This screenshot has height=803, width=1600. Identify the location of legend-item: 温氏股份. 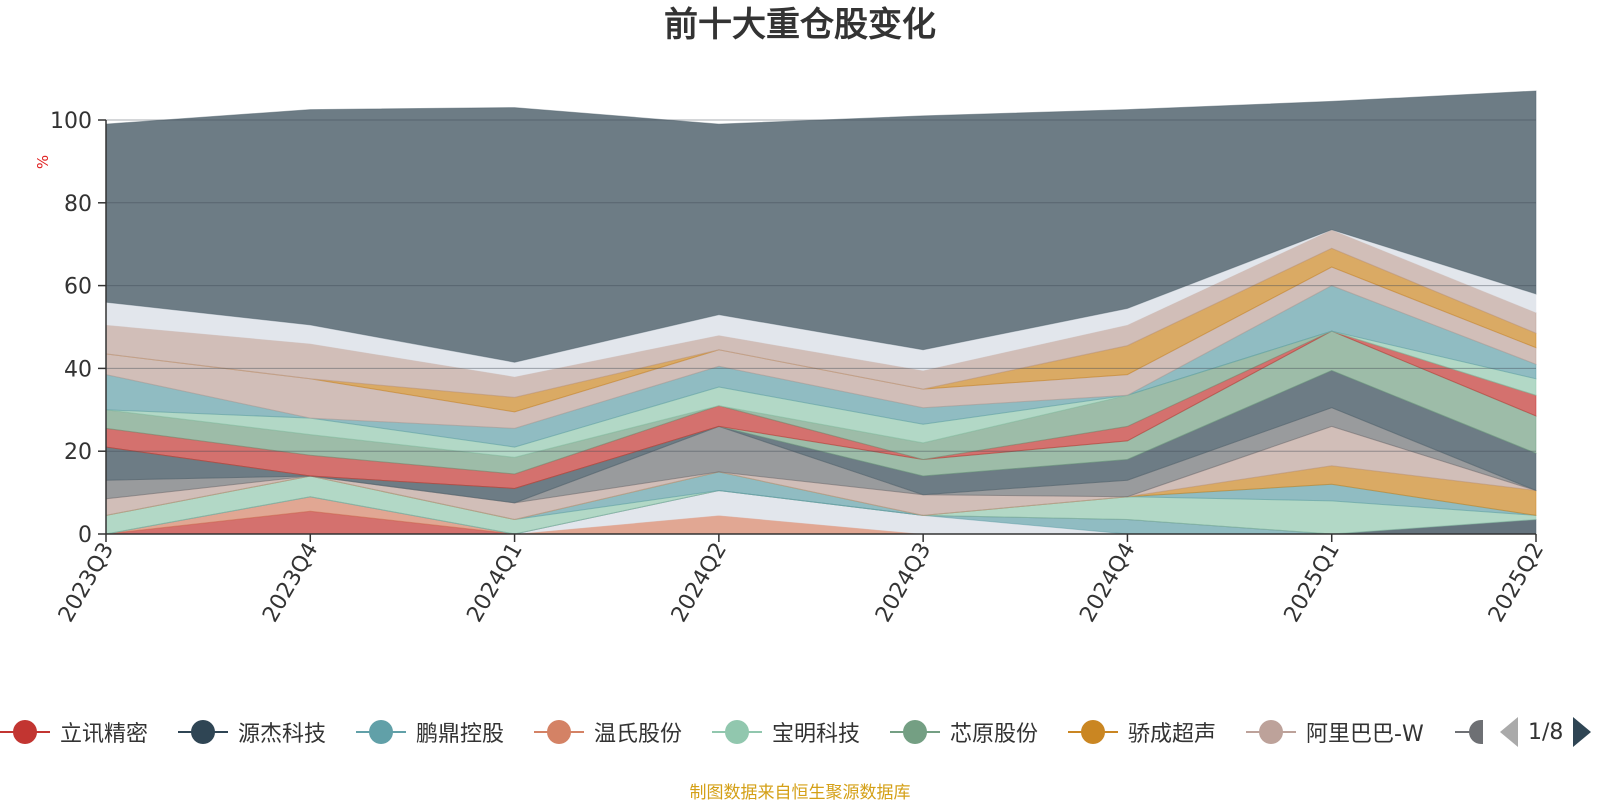
(608, 732).